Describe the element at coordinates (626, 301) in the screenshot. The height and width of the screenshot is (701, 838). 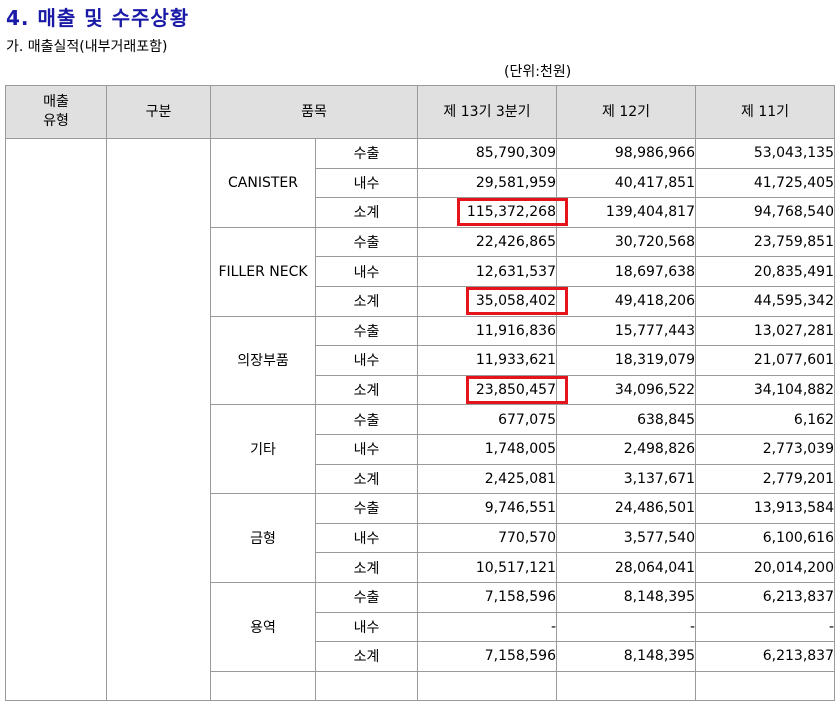
I see `value-cell-period-2: 49,418,206` at that location.